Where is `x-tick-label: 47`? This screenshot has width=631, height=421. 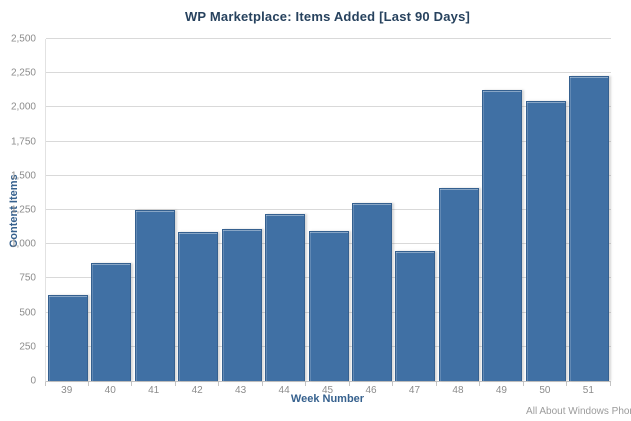 x-tick-label: 47 is located at coordinates (414, 390).